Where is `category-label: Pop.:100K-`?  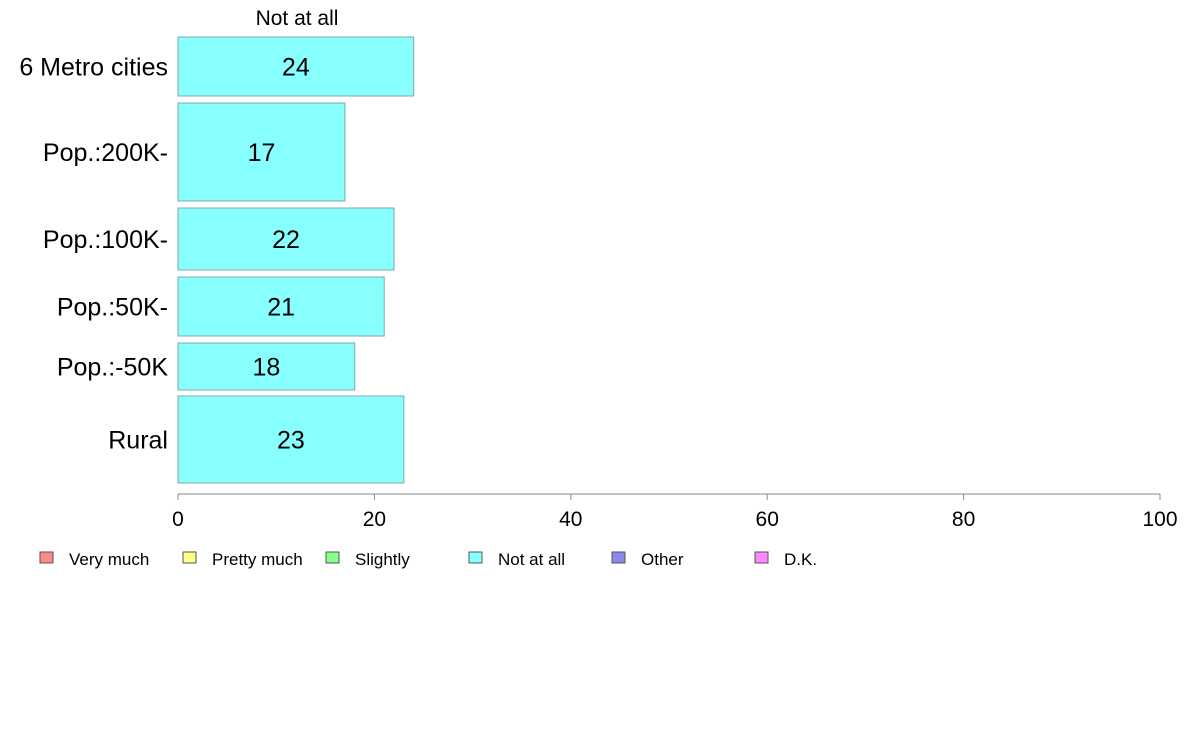
category-label: Pop.:100K- is located at coordinates (105, 240).